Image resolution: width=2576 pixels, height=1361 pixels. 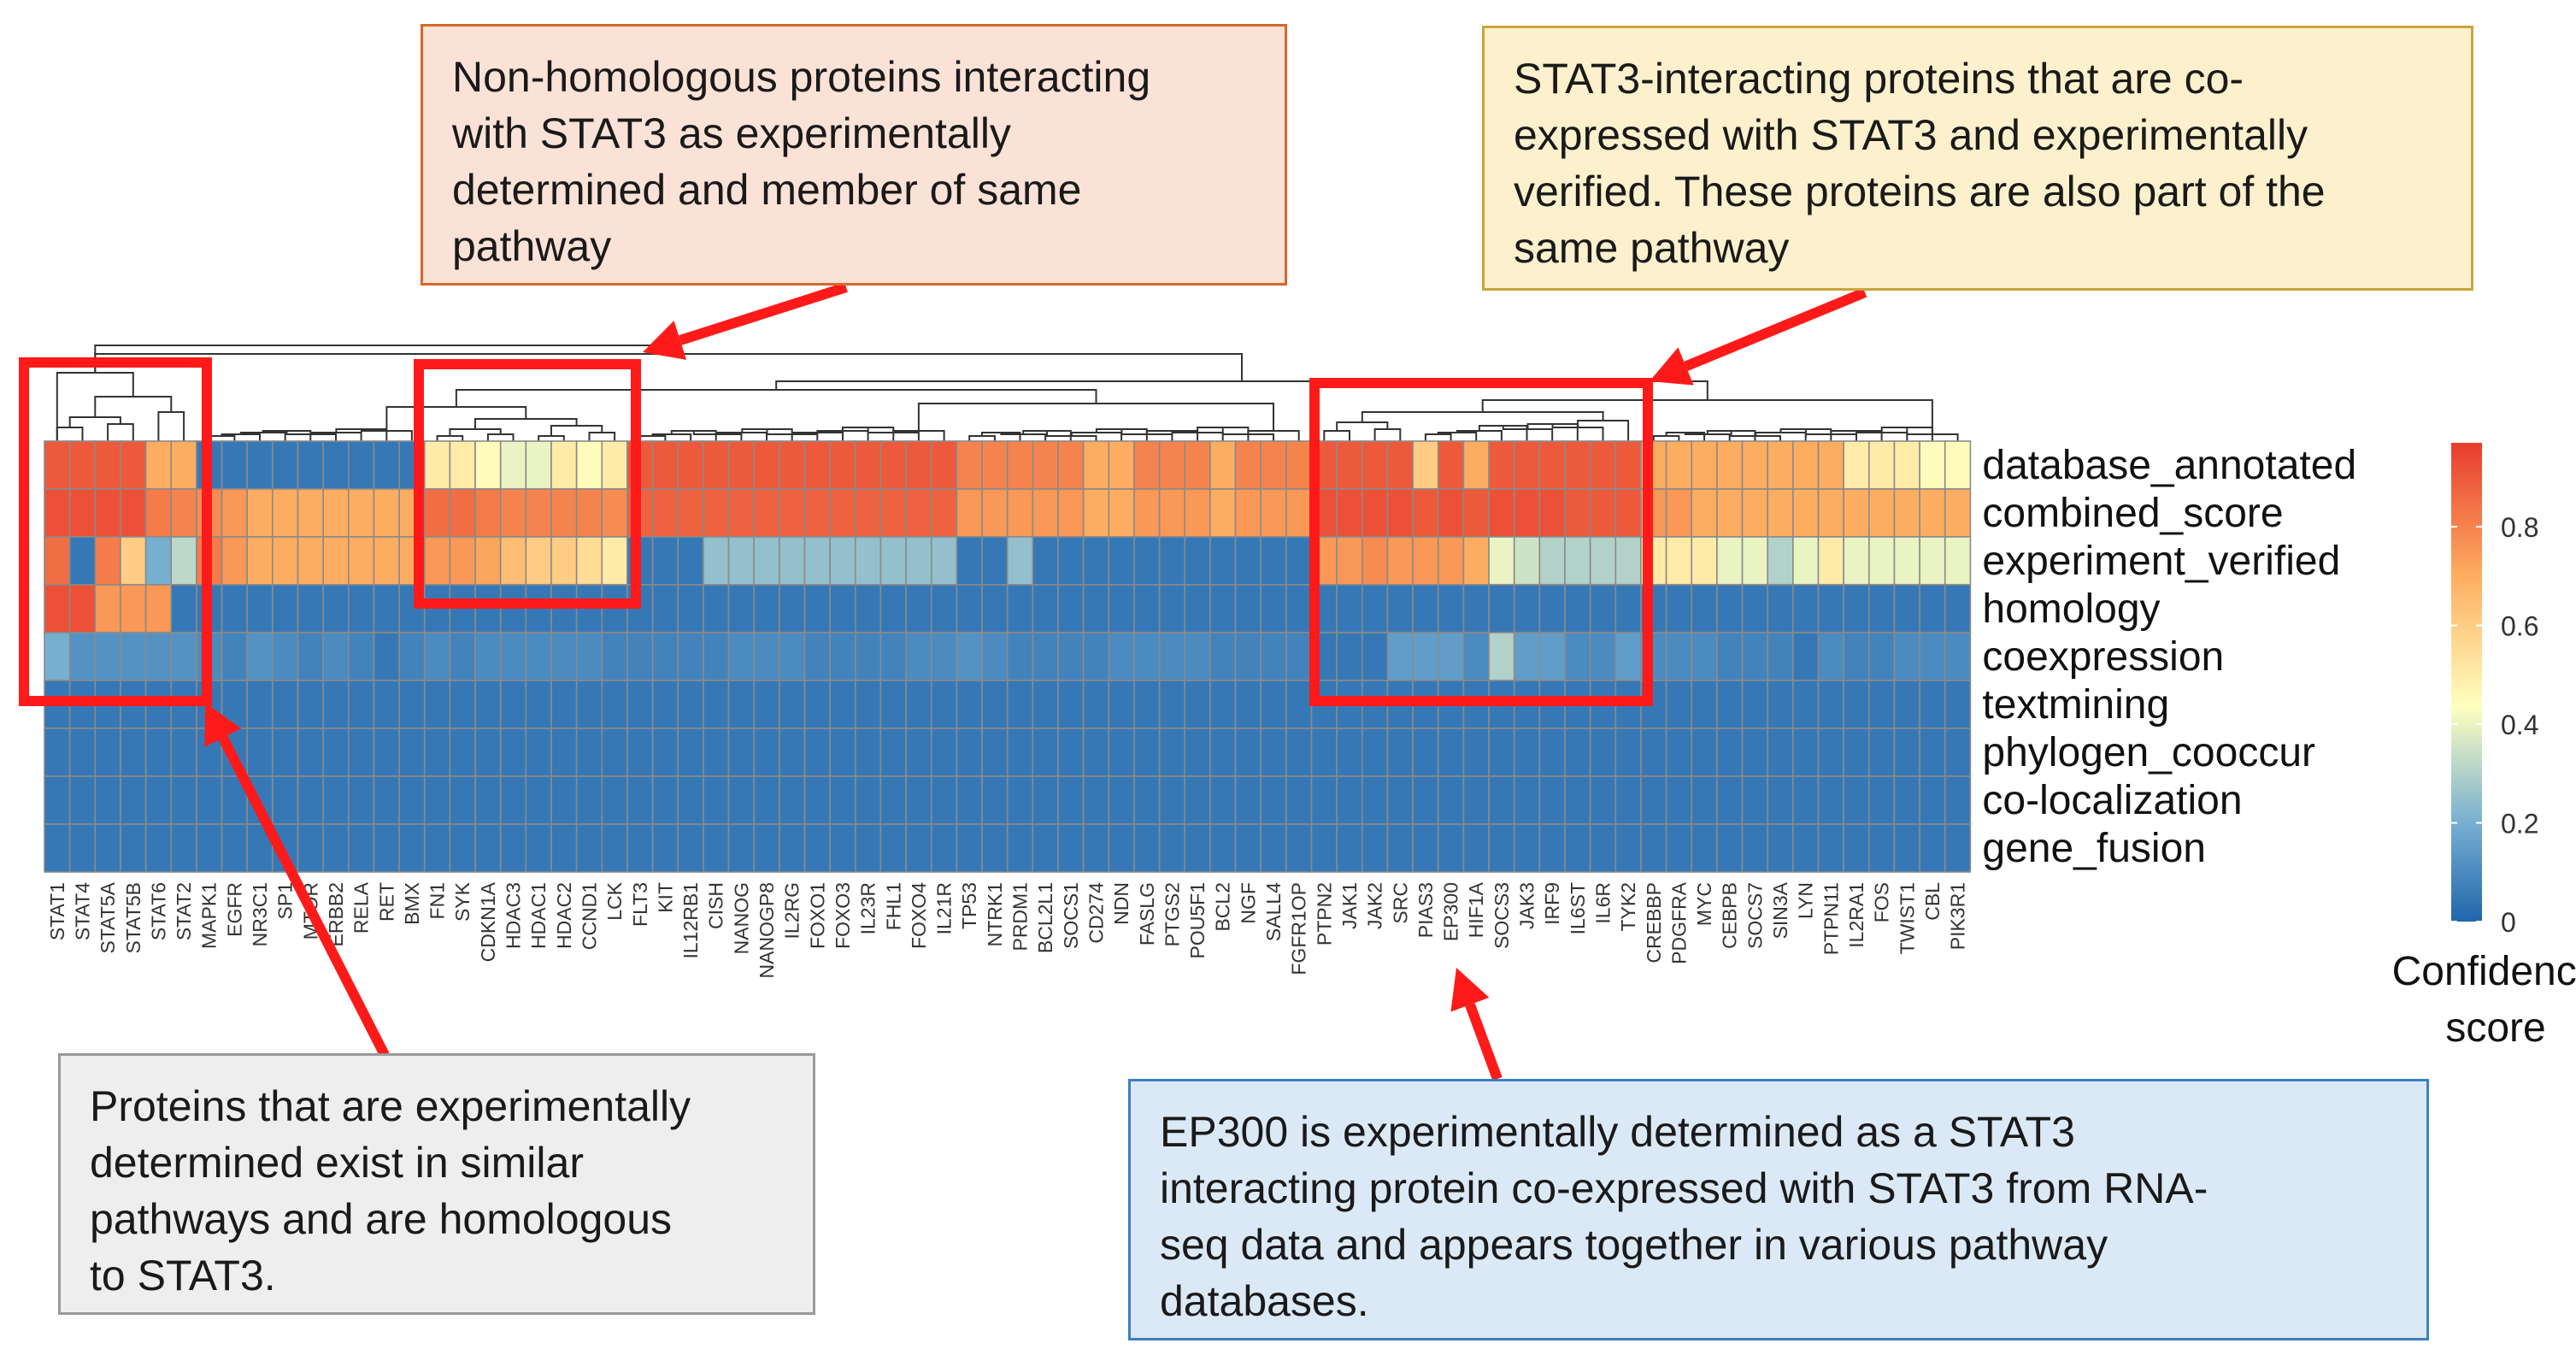 I want to click on column-label: FOXO4, so click(x=919, y=916).